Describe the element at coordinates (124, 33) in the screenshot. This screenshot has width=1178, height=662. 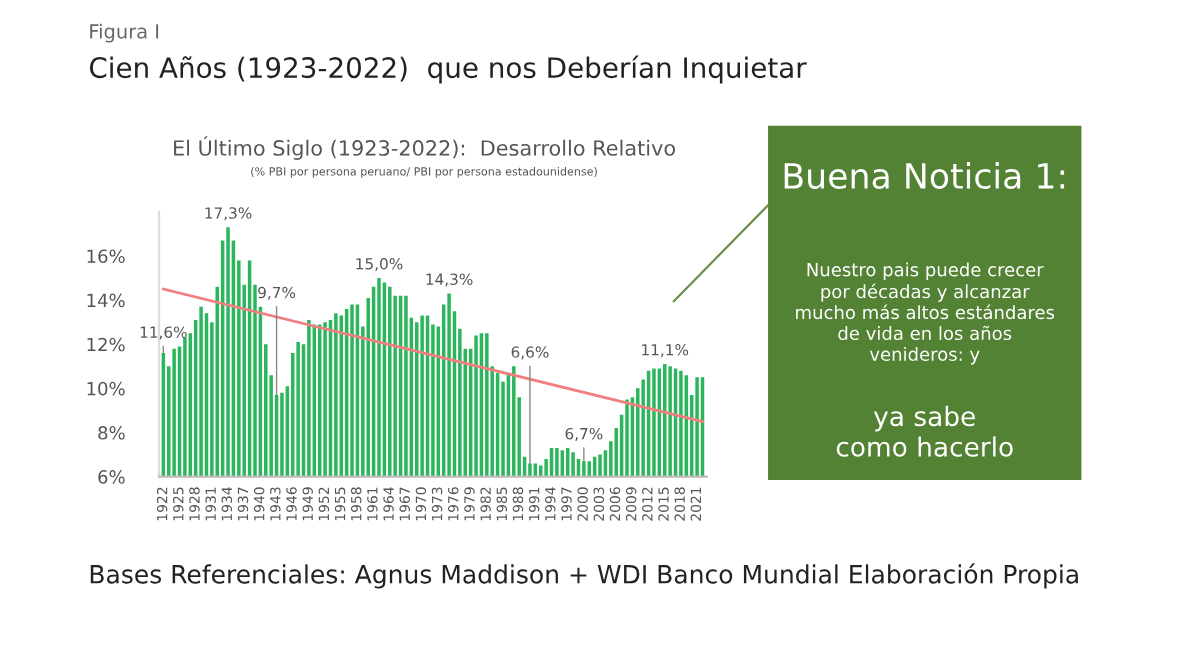
I see `text: Figura I` at that location.